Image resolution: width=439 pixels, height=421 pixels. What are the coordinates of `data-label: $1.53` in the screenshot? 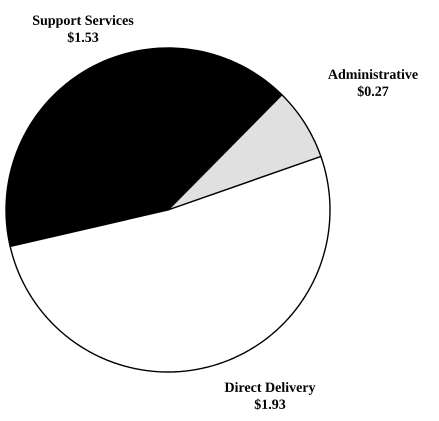 It's located at (83, 37).